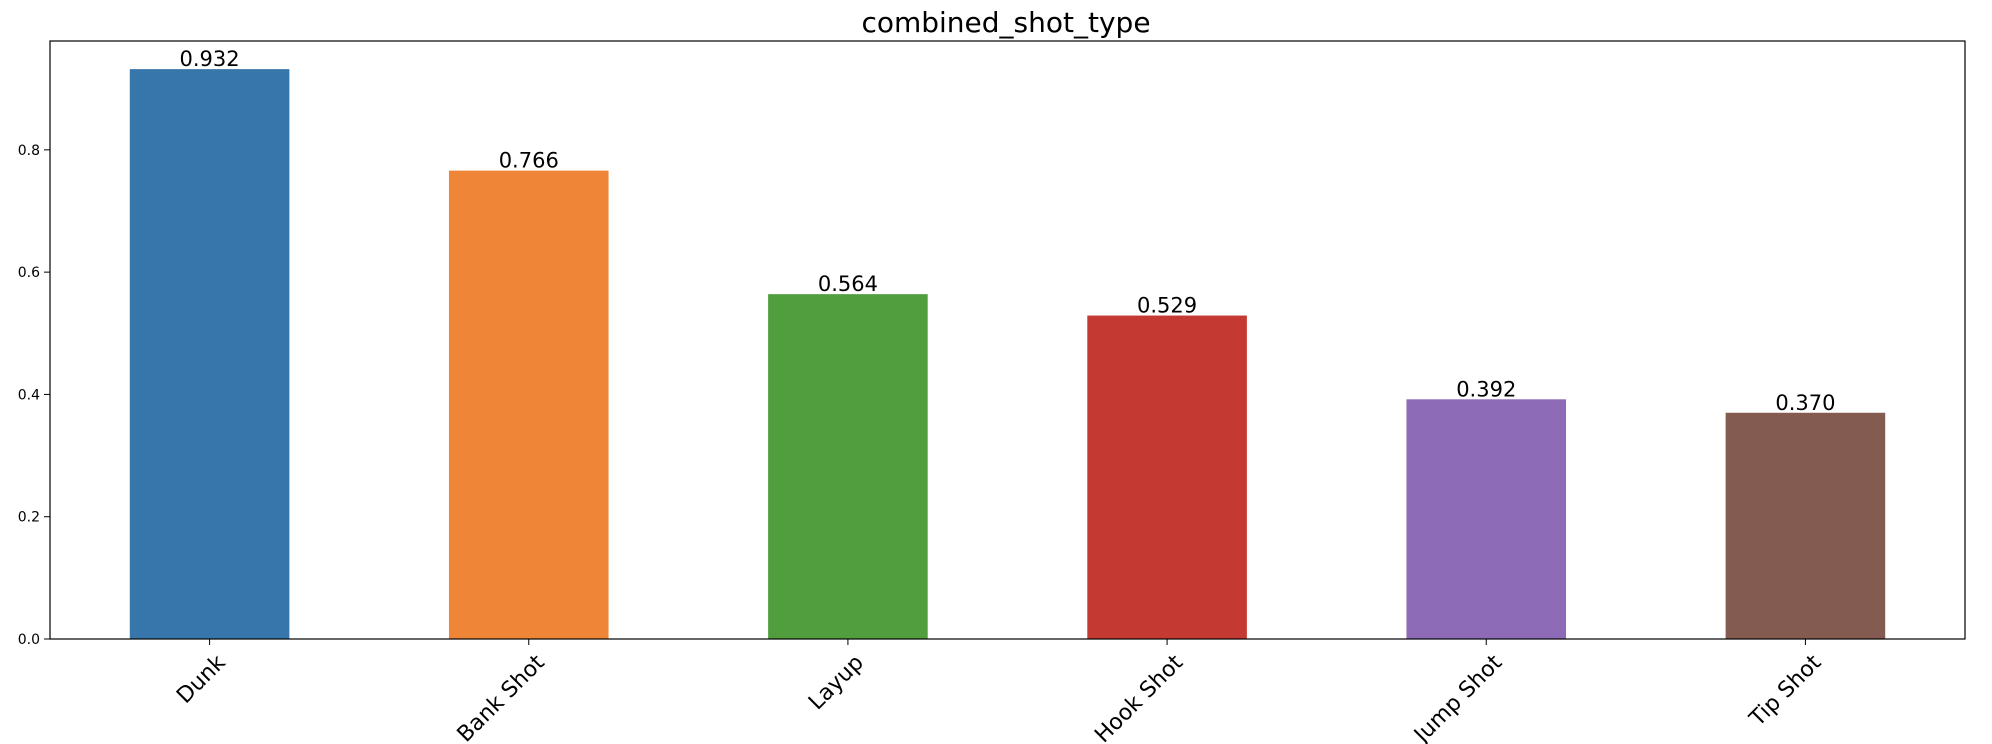  I want to click on data-label: 0.564, so click(848, 284).